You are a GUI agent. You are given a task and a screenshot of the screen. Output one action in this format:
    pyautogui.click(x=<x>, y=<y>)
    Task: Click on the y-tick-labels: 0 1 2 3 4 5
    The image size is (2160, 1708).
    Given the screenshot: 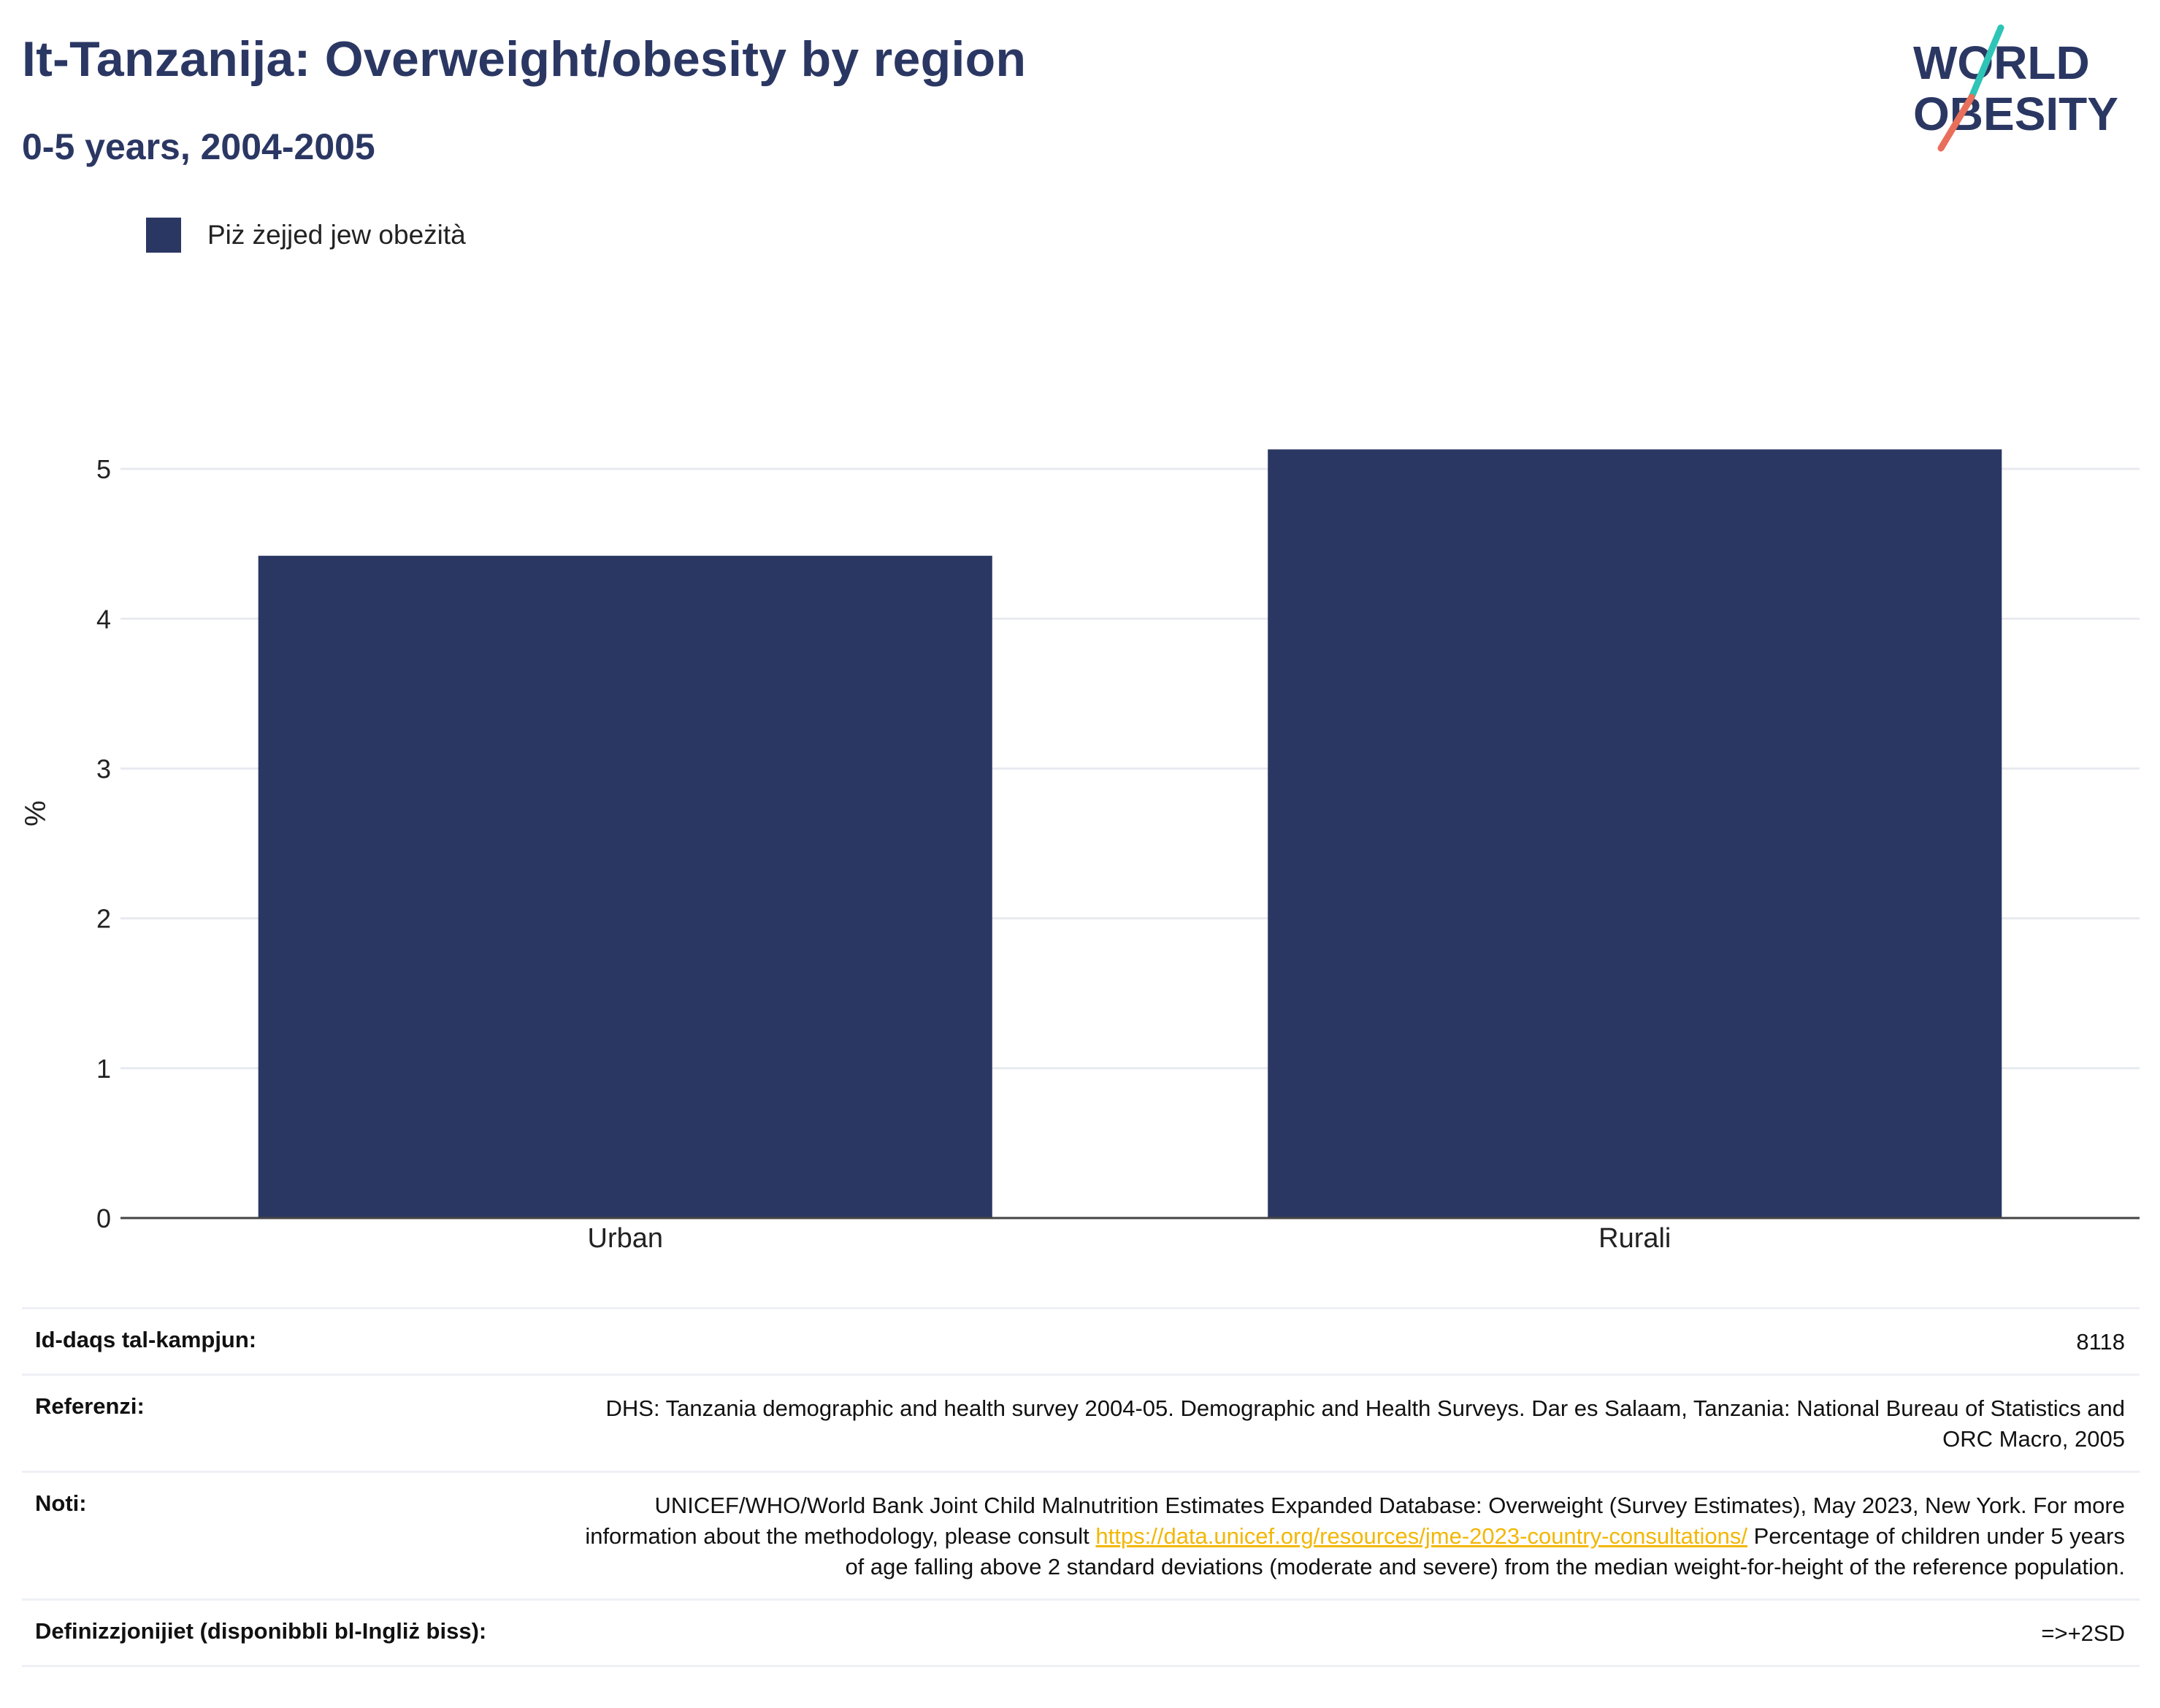 What is the action you would take?
    pyautogui.click(x=103, y=843)
    